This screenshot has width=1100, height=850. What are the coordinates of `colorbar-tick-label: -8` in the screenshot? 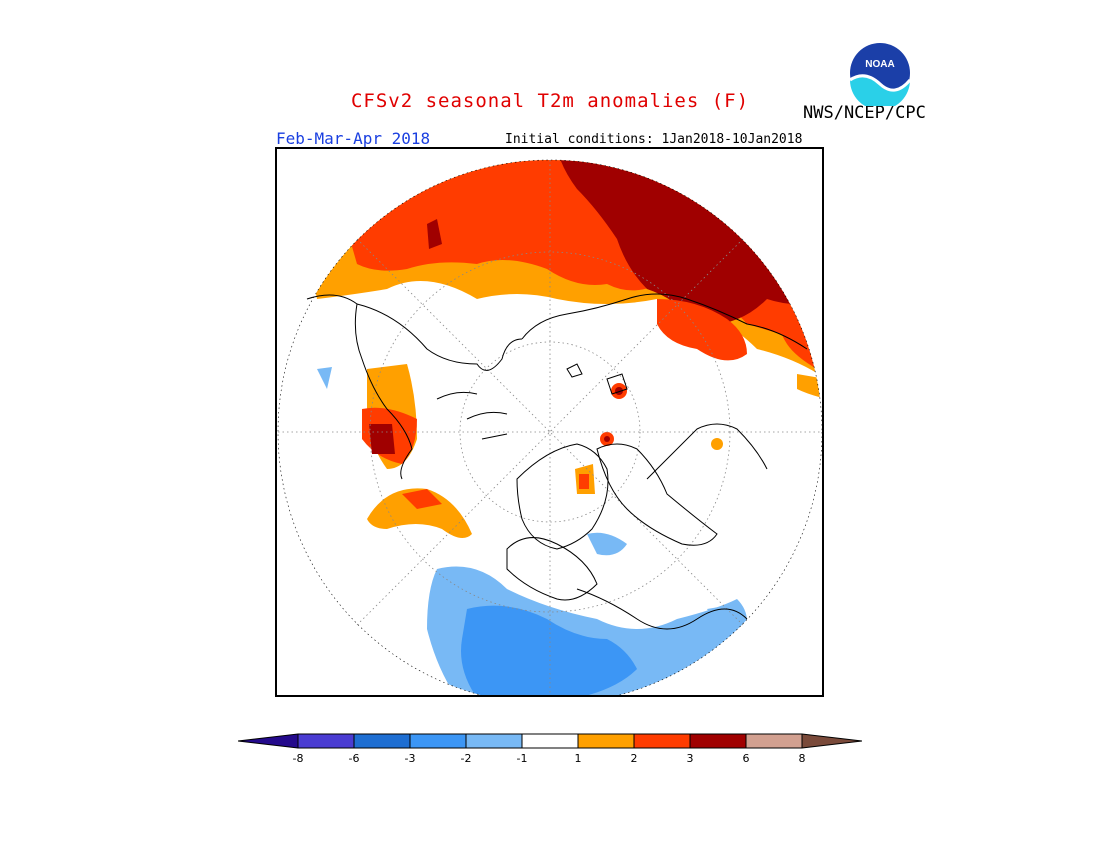 It's located at (298, 758).